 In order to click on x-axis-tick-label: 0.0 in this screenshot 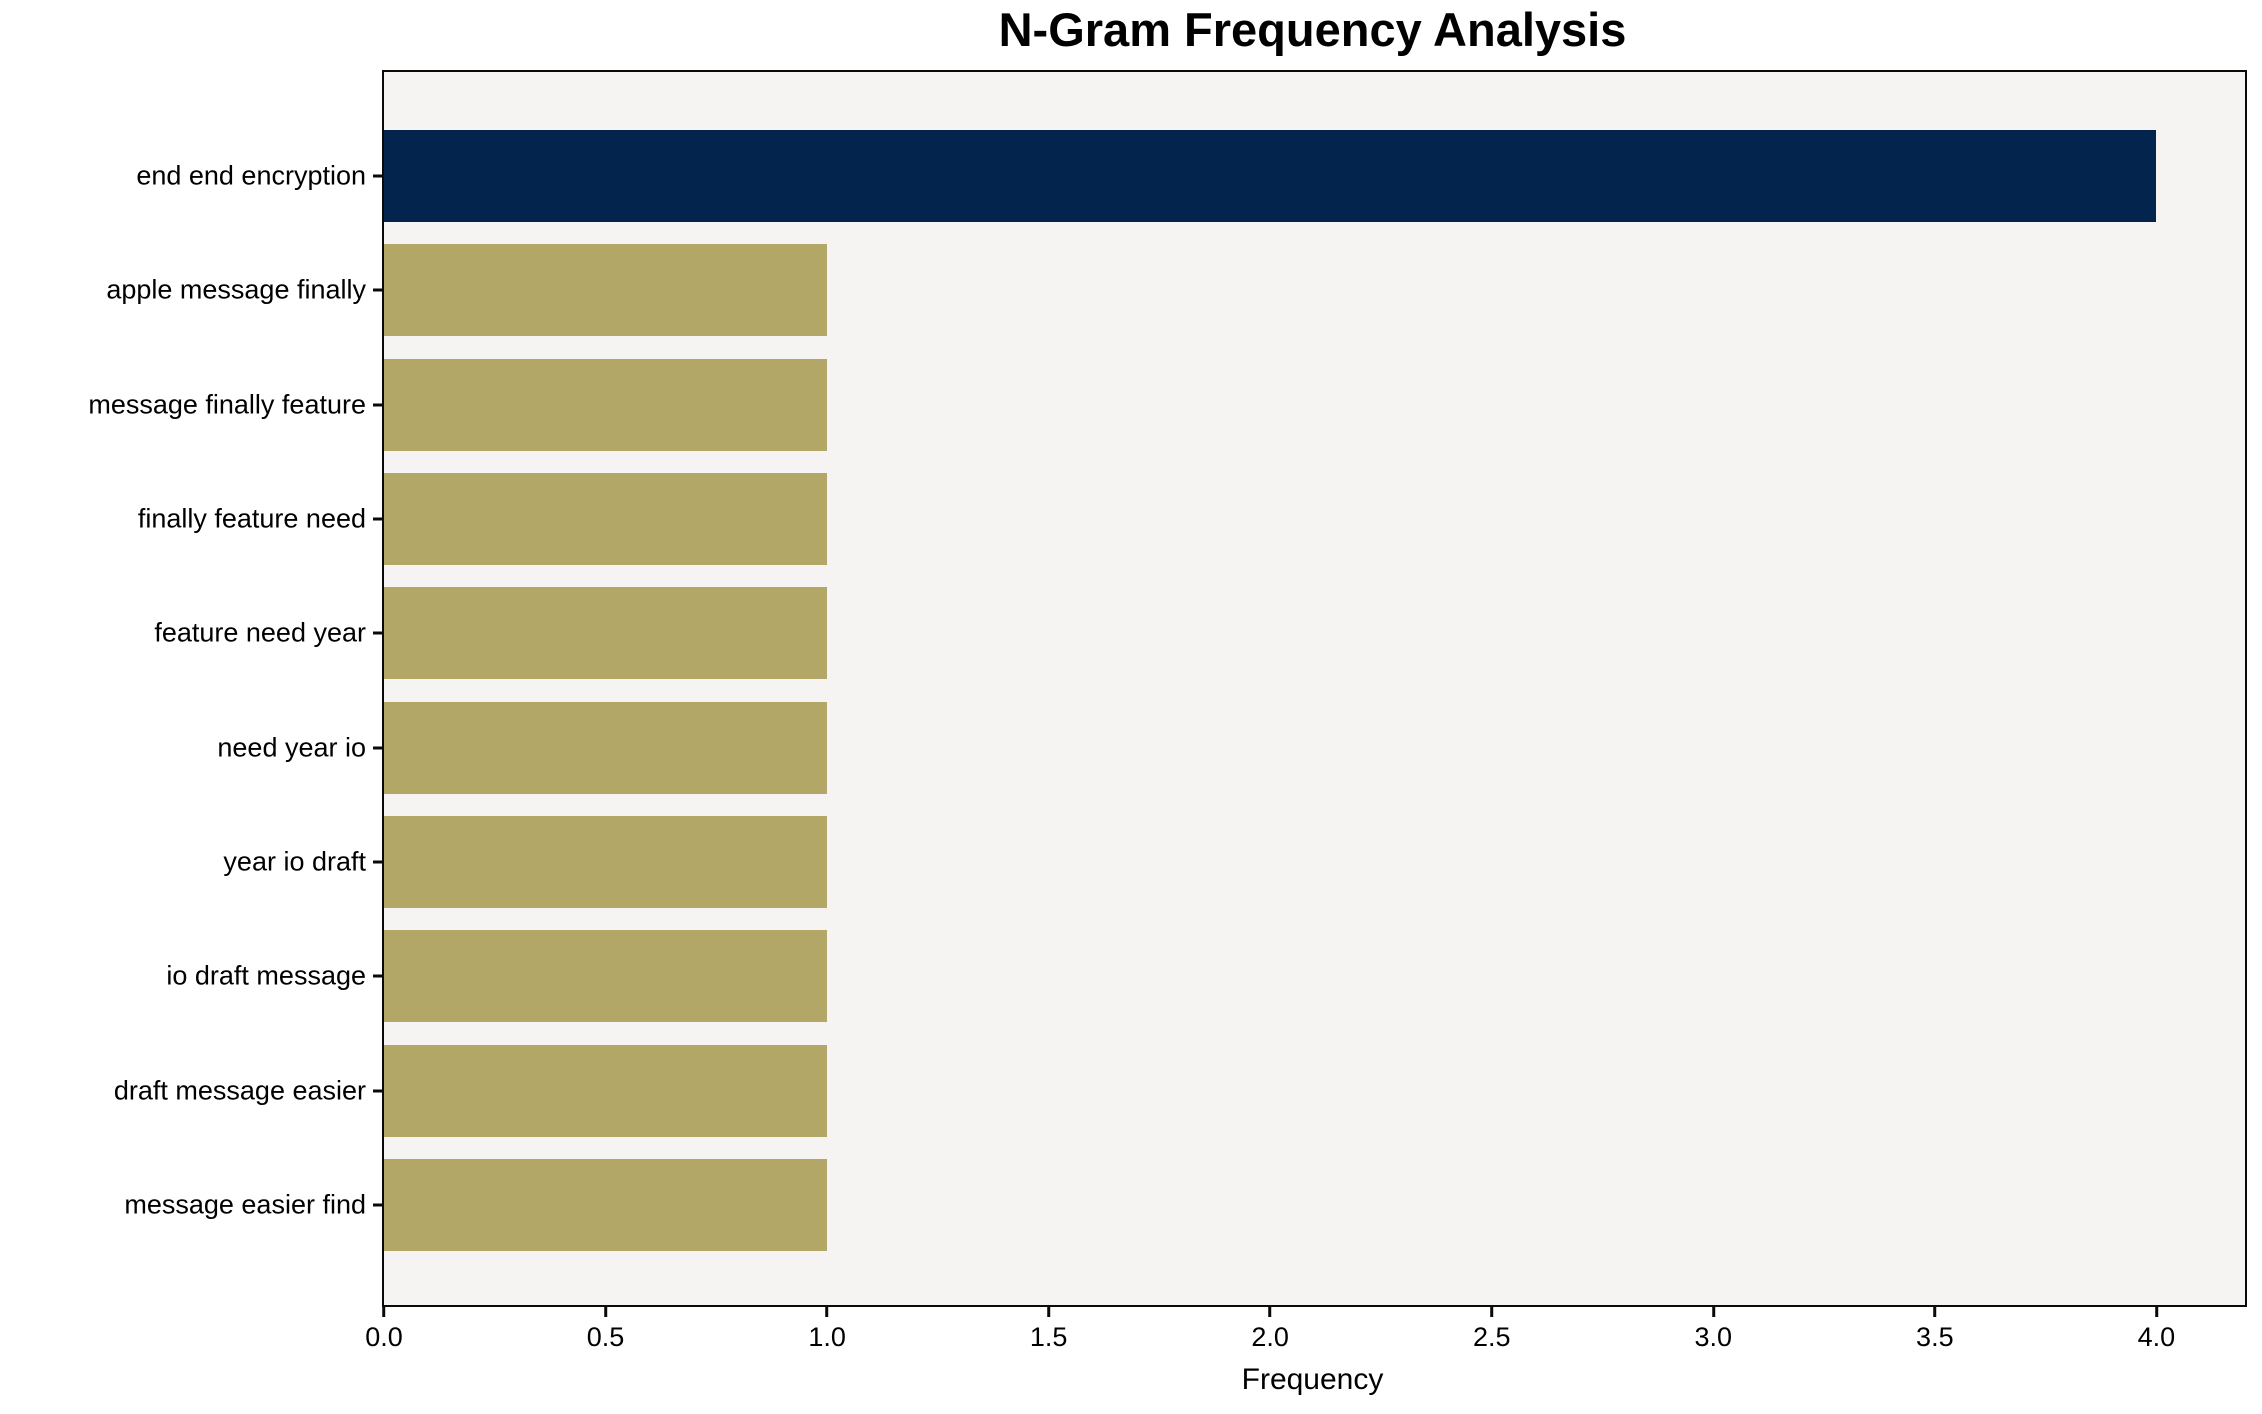, I will do `click(384, 1337)`.